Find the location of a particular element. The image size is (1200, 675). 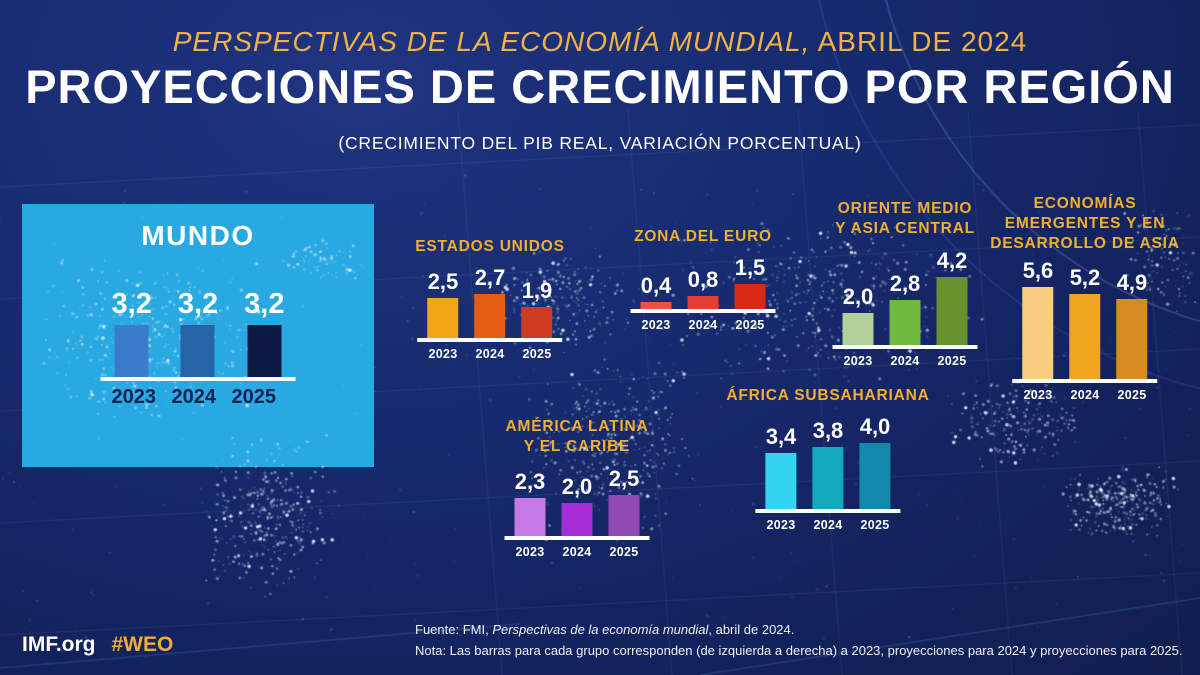

bar-column-2024: 3,2 is located at coordinates (198, 333).